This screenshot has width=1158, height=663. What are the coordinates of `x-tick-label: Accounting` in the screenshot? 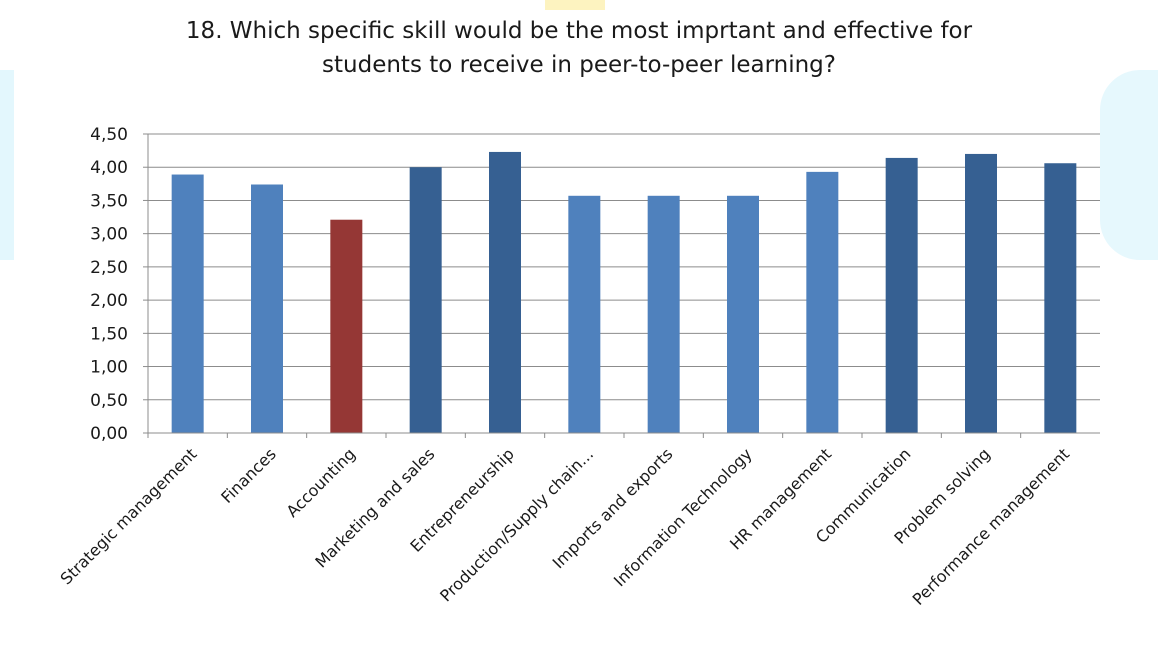 It's located at (321, 482).